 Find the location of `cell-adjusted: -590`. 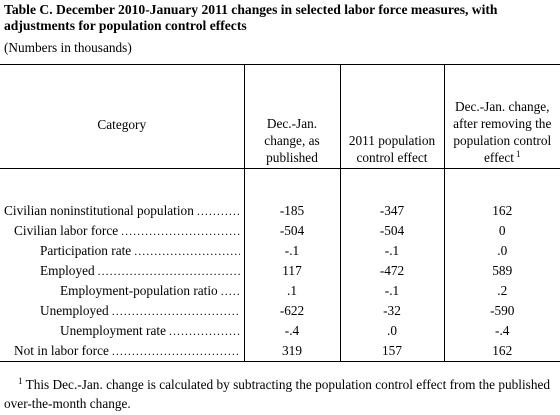

cell-adjusted: -590 is located at coordinates (501, 310).